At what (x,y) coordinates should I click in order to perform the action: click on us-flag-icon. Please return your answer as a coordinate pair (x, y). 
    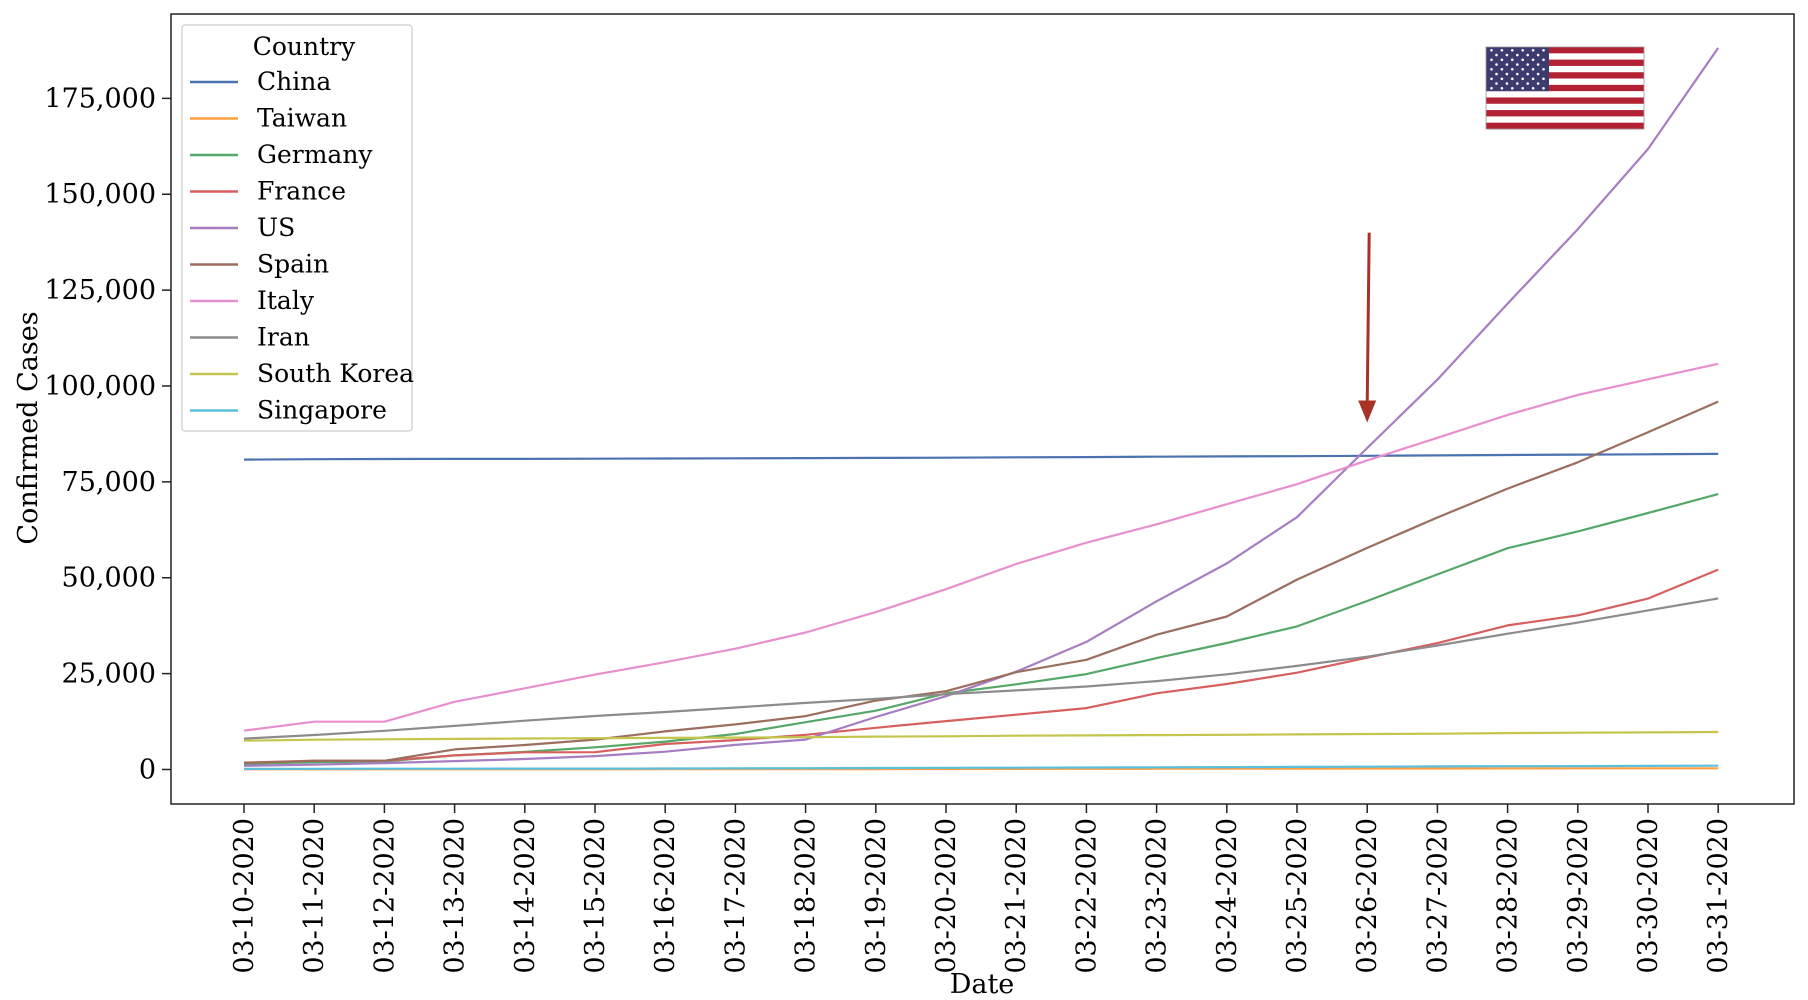
    Looking at the image, I should click on (1565, 88).